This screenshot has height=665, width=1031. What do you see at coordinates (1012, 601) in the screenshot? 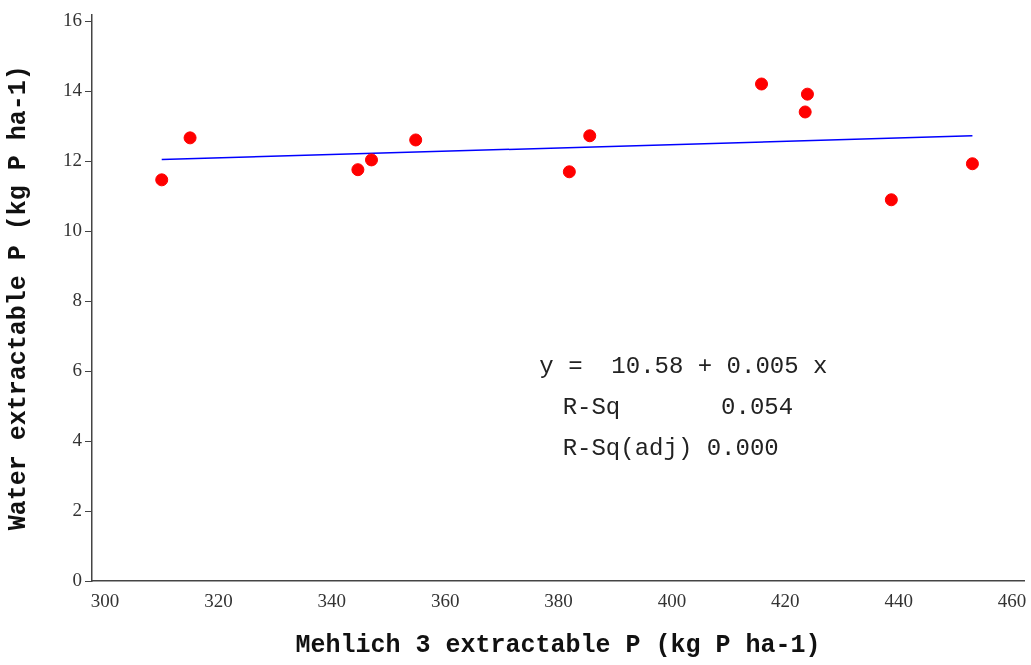
I see `x-tick-label: 460` at bounding box center [1012, 601].